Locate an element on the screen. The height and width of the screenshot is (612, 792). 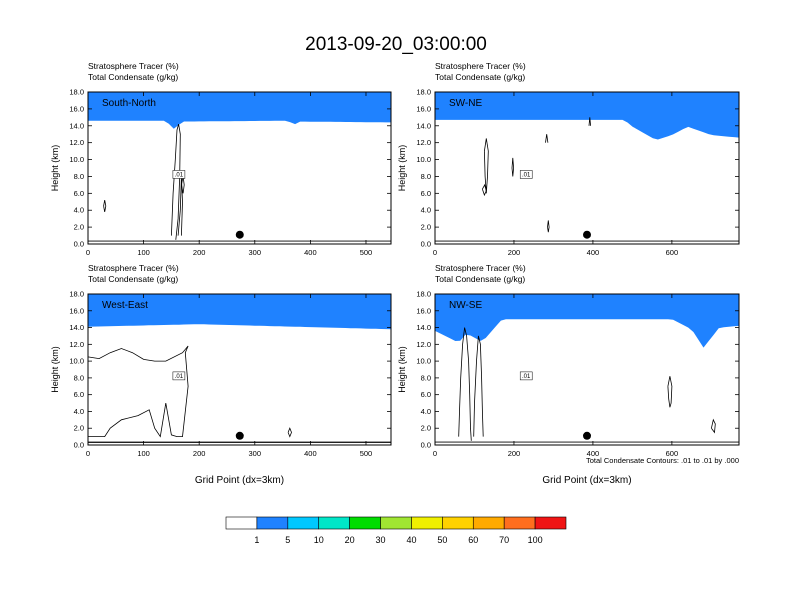
panel-label: West-East is located at coordinates (125, 305).